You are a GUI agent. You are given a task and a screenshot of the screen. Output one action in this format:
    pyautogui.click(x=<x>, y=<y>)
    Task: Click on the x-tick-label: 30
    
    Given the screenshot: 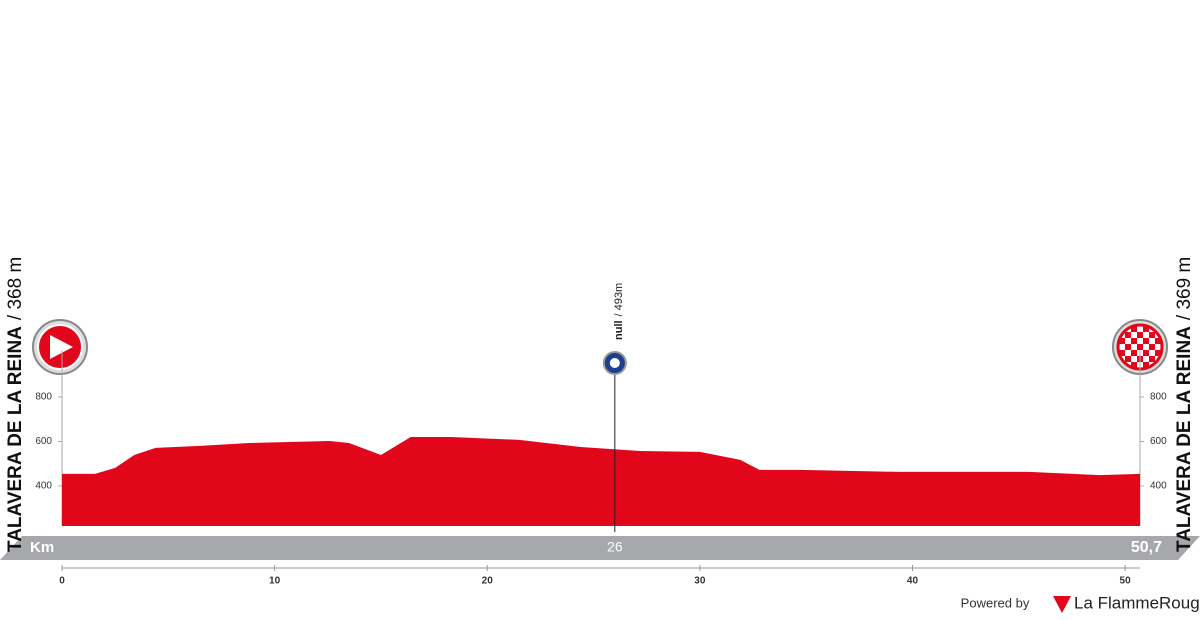 What is the action you would take?
    pyautogui.click(x=700, y=581)
    